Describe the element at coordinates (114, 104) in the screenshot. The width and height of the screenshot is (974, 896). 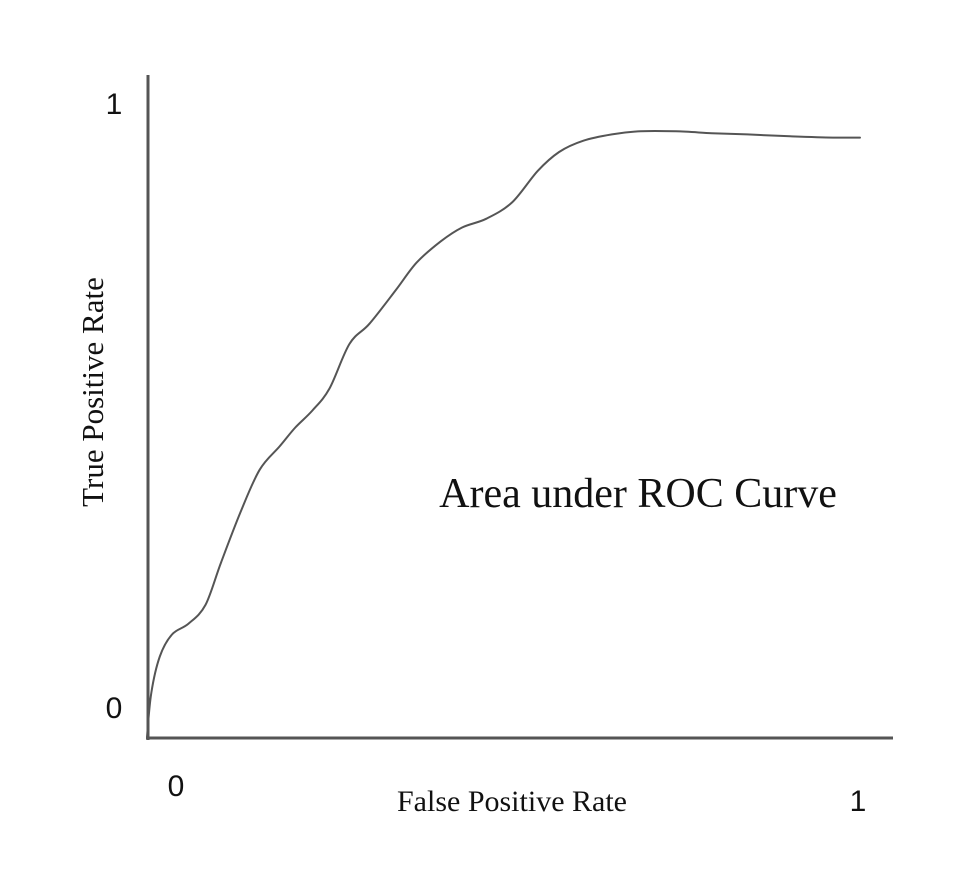
I see `y-tick-label-1: 1` at that location.